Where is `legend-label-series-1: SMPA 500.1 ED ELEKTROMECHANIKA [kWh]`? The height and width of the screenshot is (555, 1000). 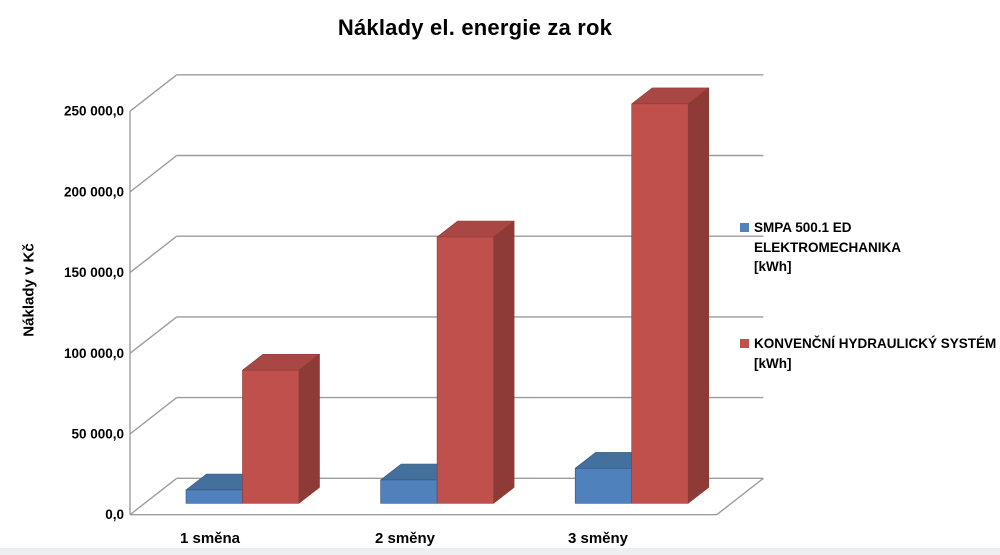 legend-label-series-1: SMPA 500.1 ED ELEKTROMECHANIKA [kWh] is located at coordinates (827, 247).